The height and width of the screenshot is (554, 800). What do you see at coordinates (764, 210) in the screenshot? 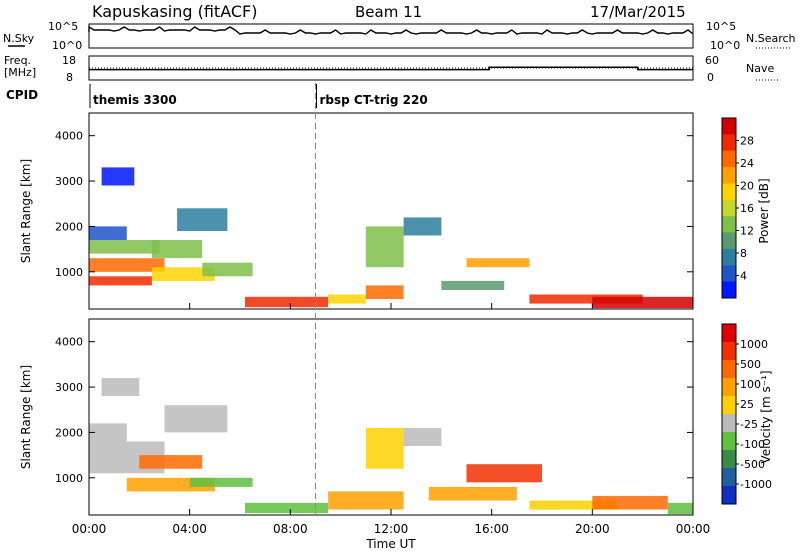
I see `power-colorbar-label: Power [dB]` at bounding box center [764, 210].